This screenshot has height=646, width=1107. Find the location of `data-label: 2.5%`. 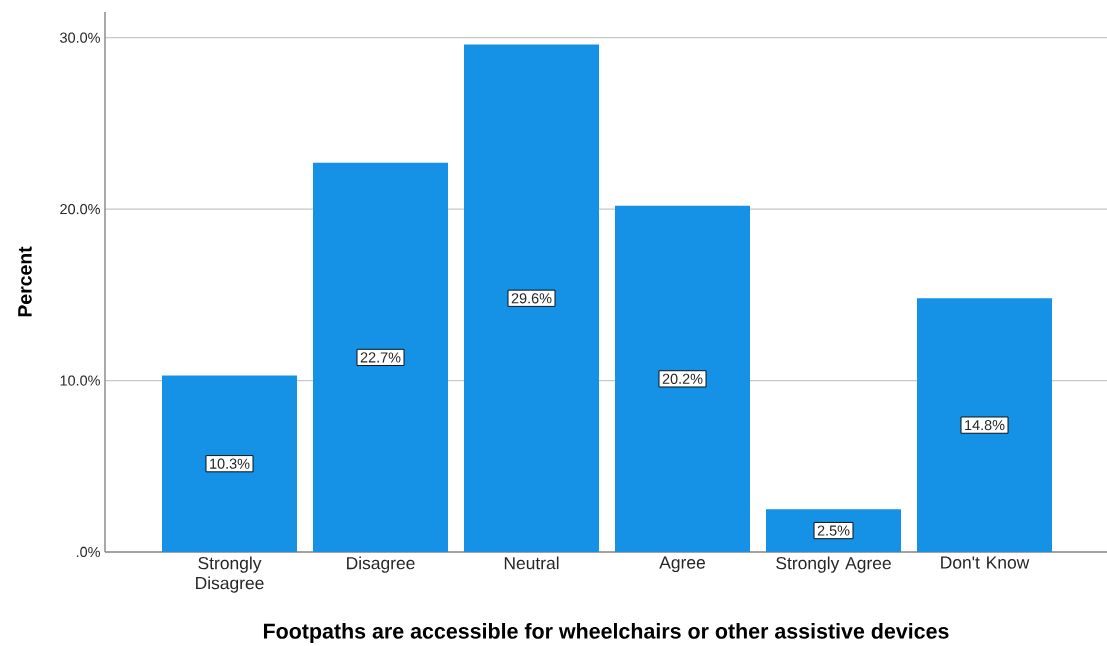

data-label: 2.5% is located at coordinates (833, 530).